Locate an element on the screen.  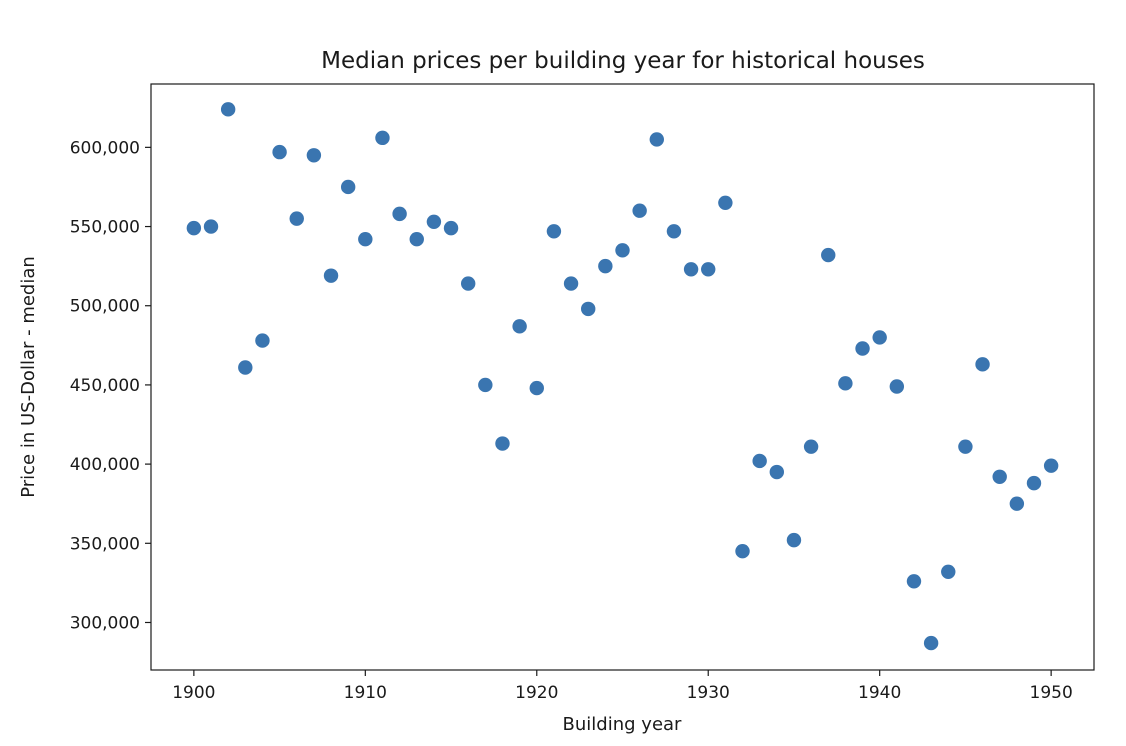
x-axis-label: Building year is located at coordinates (622, 724).